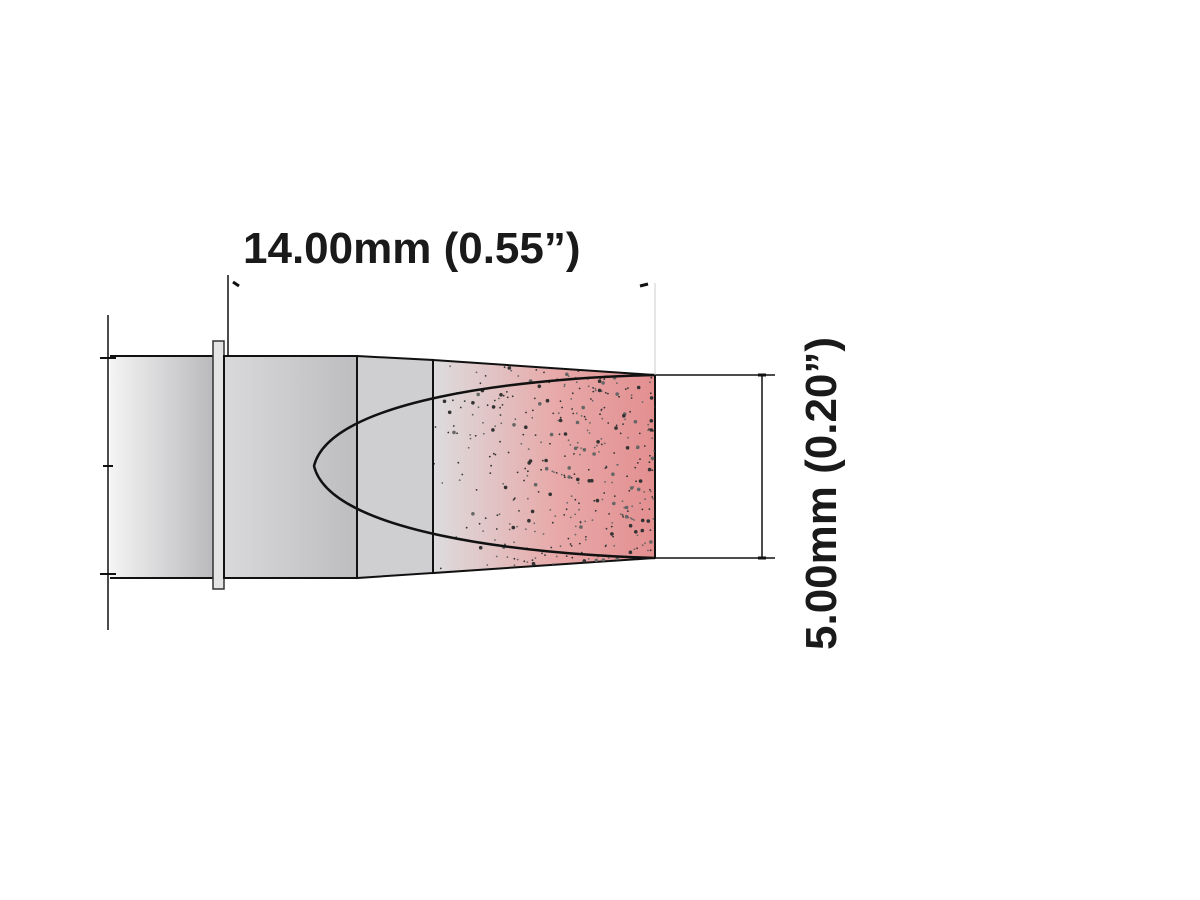 The height and width of the screenshot is (900, 1200). I want to click on bevel-curve, so click(484, 466).